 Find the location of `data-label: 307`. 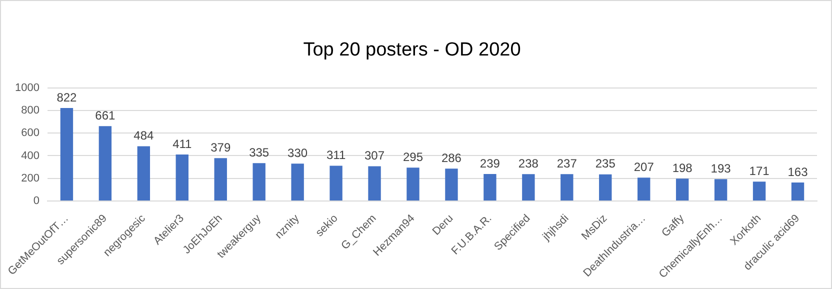

data-label: 307 is located at coordinates (374, 155).